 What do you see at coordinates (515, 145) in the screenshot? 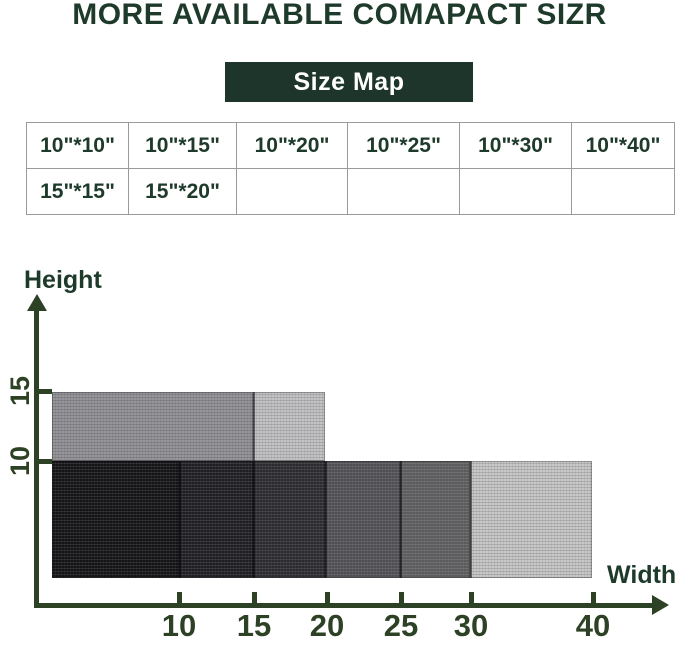
I see `size-cell: 10"*30"` at bounding box center [515, 145].